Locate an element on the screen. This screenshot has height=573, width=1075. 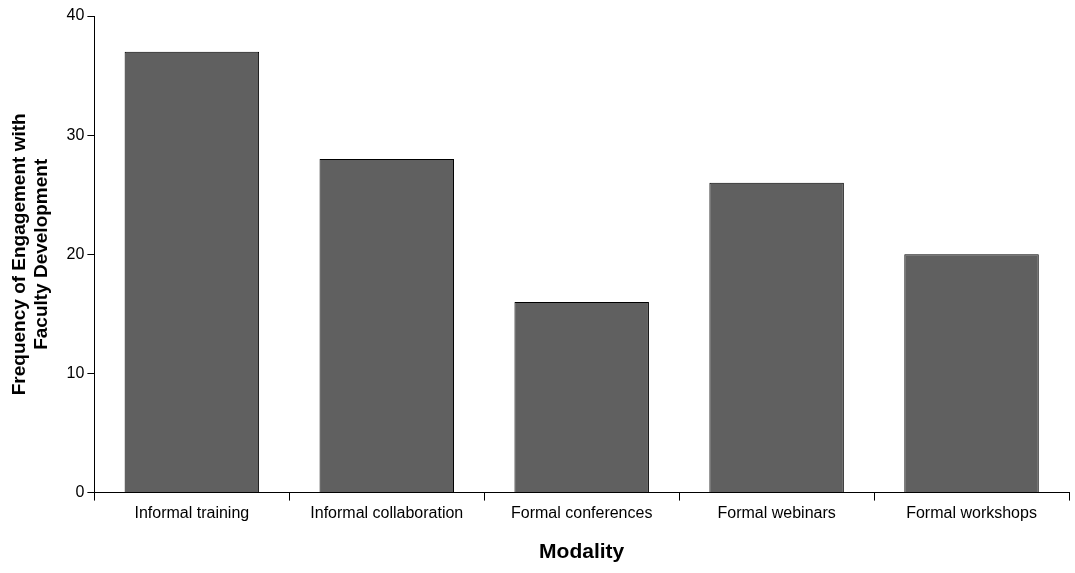
x-tick-label: Informal collaboration is located at coordinates (387, 512).